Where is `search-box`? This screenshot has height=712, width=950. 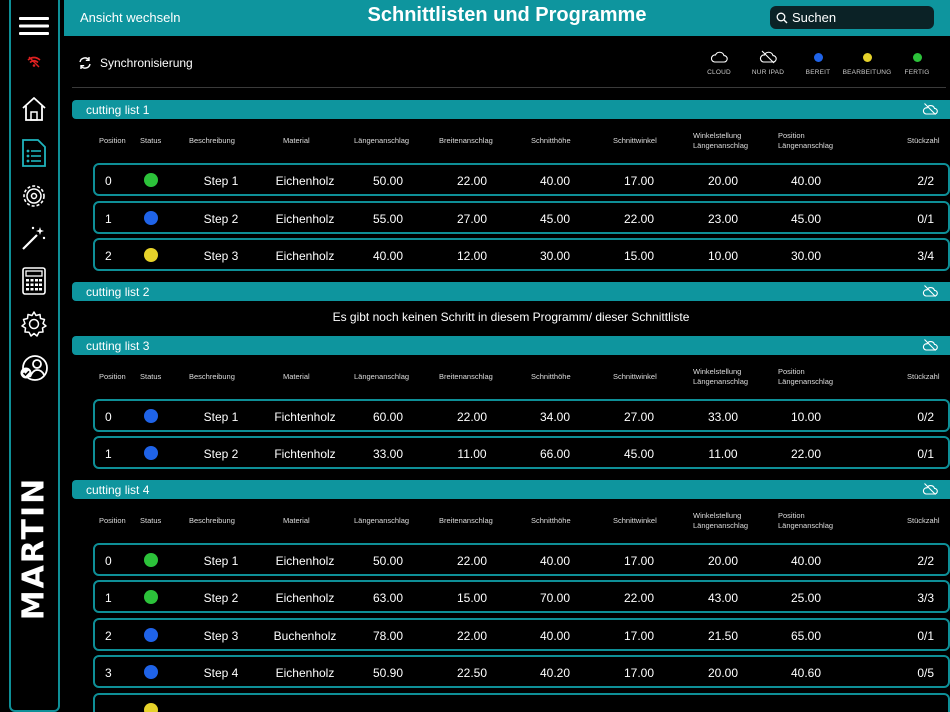
search-box is located at coordinates (852, 17).